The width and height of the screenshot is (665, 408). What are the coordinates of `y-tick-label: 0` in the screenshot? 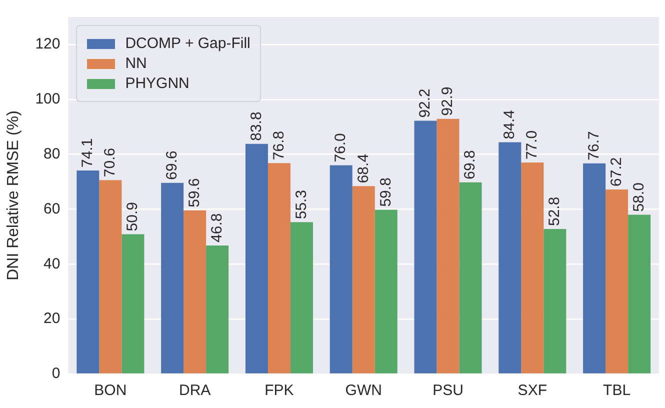 It's located at (56, 373).